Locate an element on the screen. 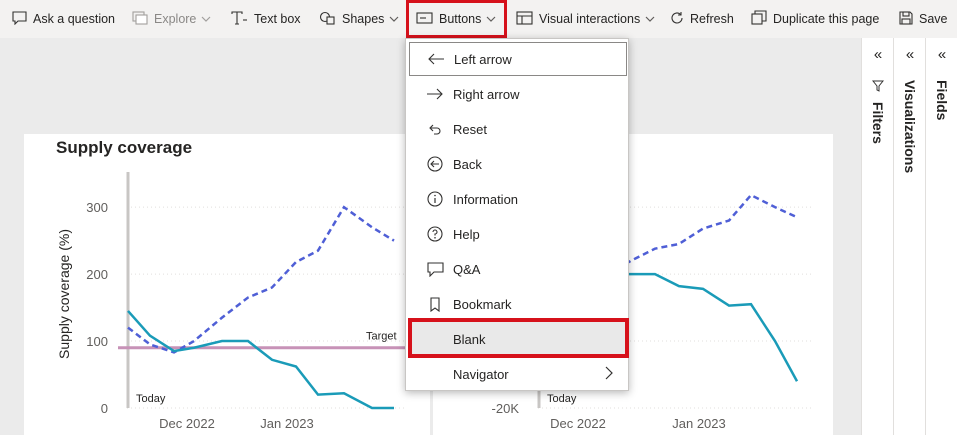 The height and width of the screenshot is (435, 957). fields-pane-title: Fields is located at coordinates (942, 100).